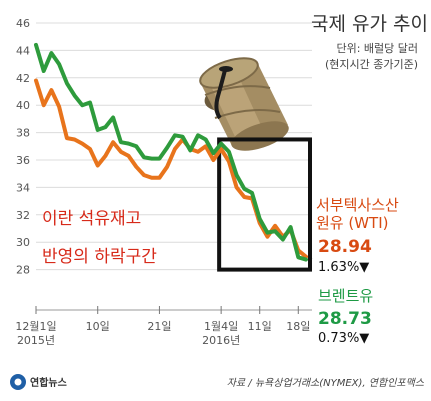 The height and width of the screenshot is (401, 431). I want to click on source-note: 자료 / 뉴욕상업거래소(NYMEX), 연합인포맥스, so click(326, 383).